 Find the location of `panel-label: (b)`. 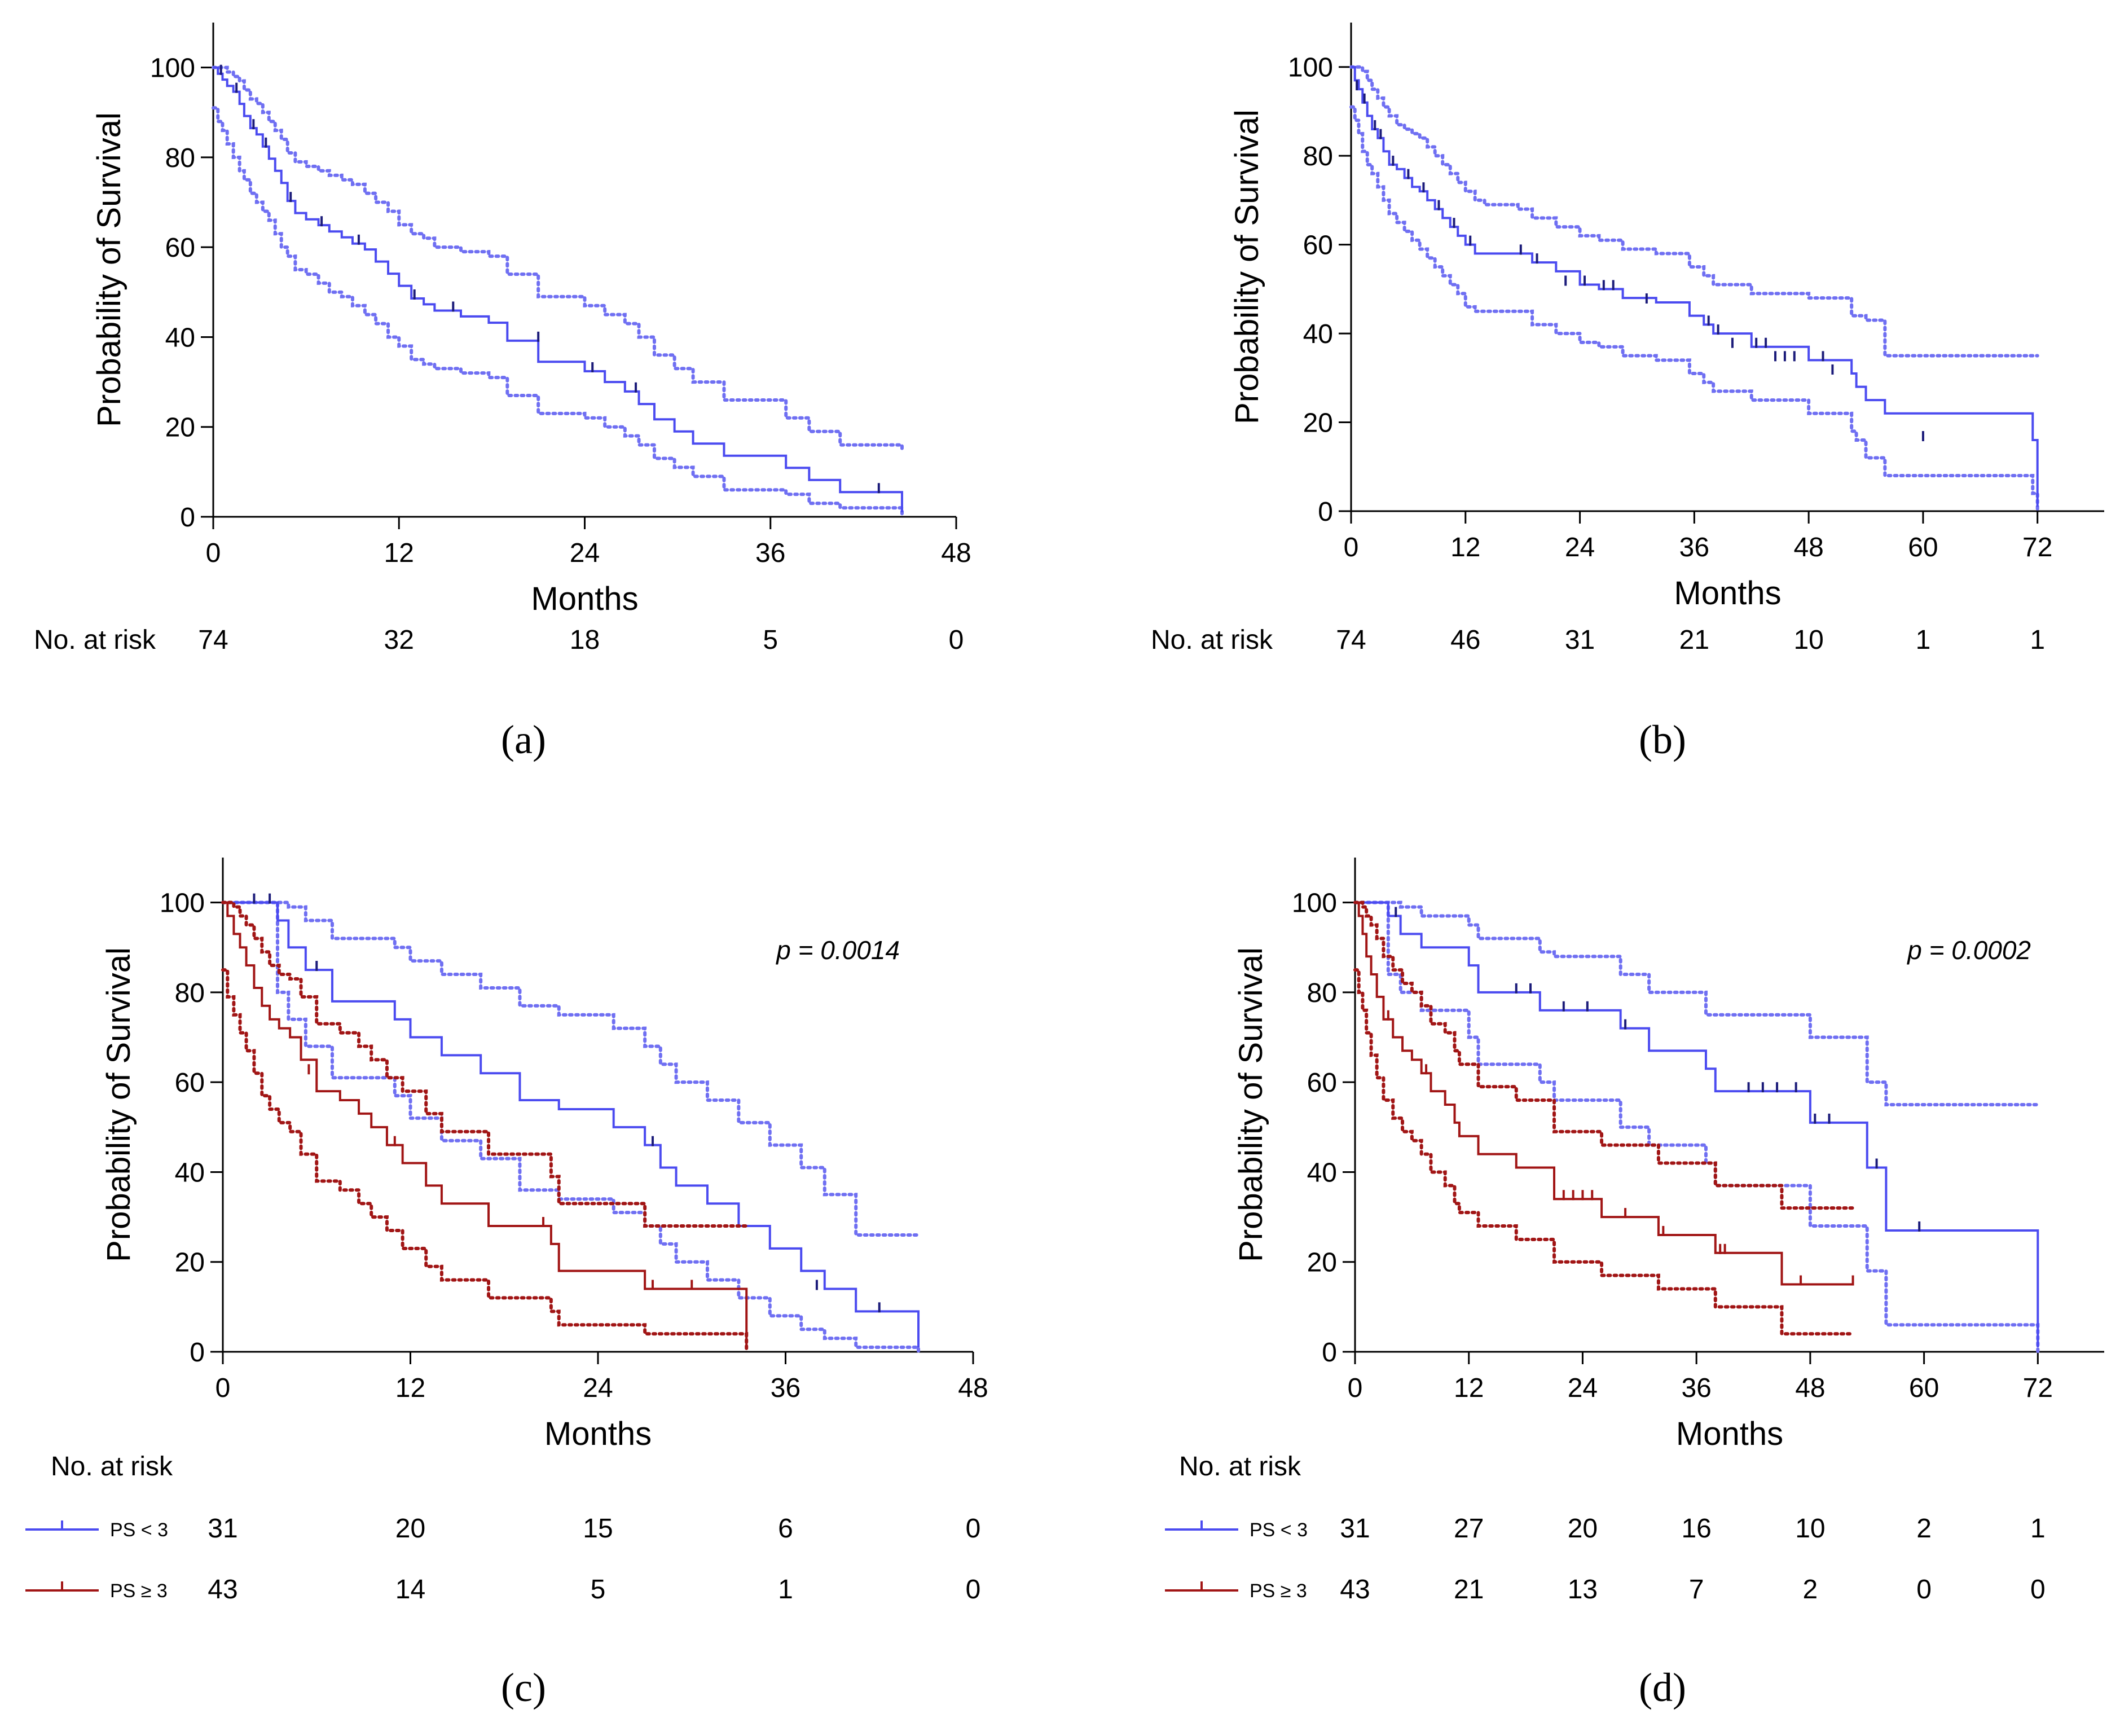

panel-label: (b) is located at coordinates (1662, 740).